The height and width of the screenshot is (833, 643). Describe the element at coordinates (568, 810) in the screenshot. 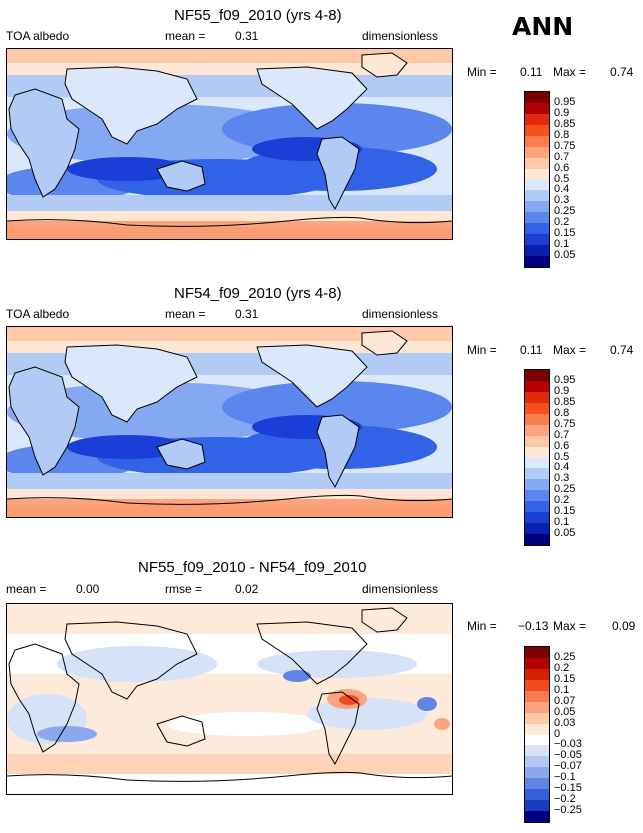

I see `colorbar-label: −0.25` at that location.